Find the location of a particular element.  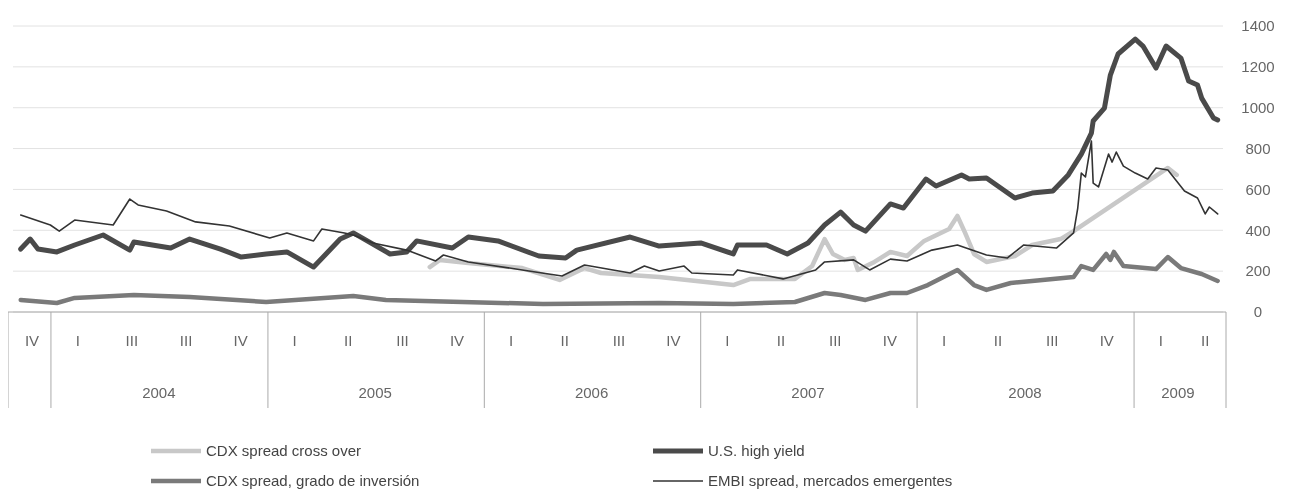

legend-label: EMBI spread, mercados emergentes is located at coordinates (830, 481).